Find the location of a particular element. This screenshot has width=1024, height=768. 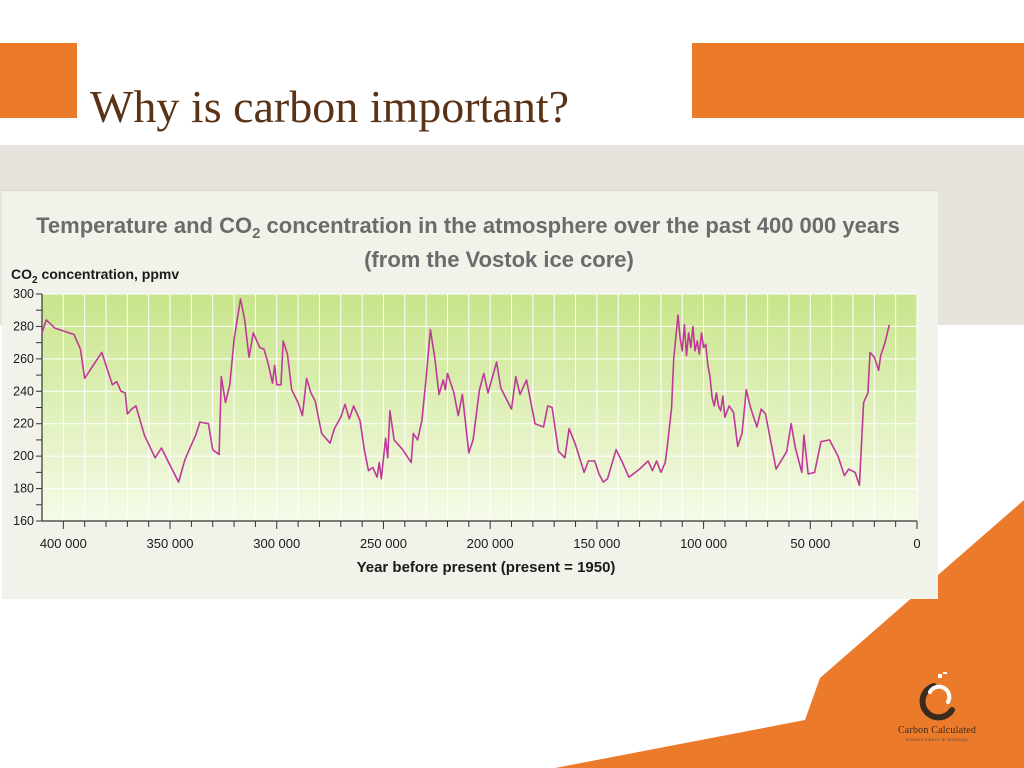

chart-subtitle: (from the Vostok ice core) is located at coordinates (499, 259).